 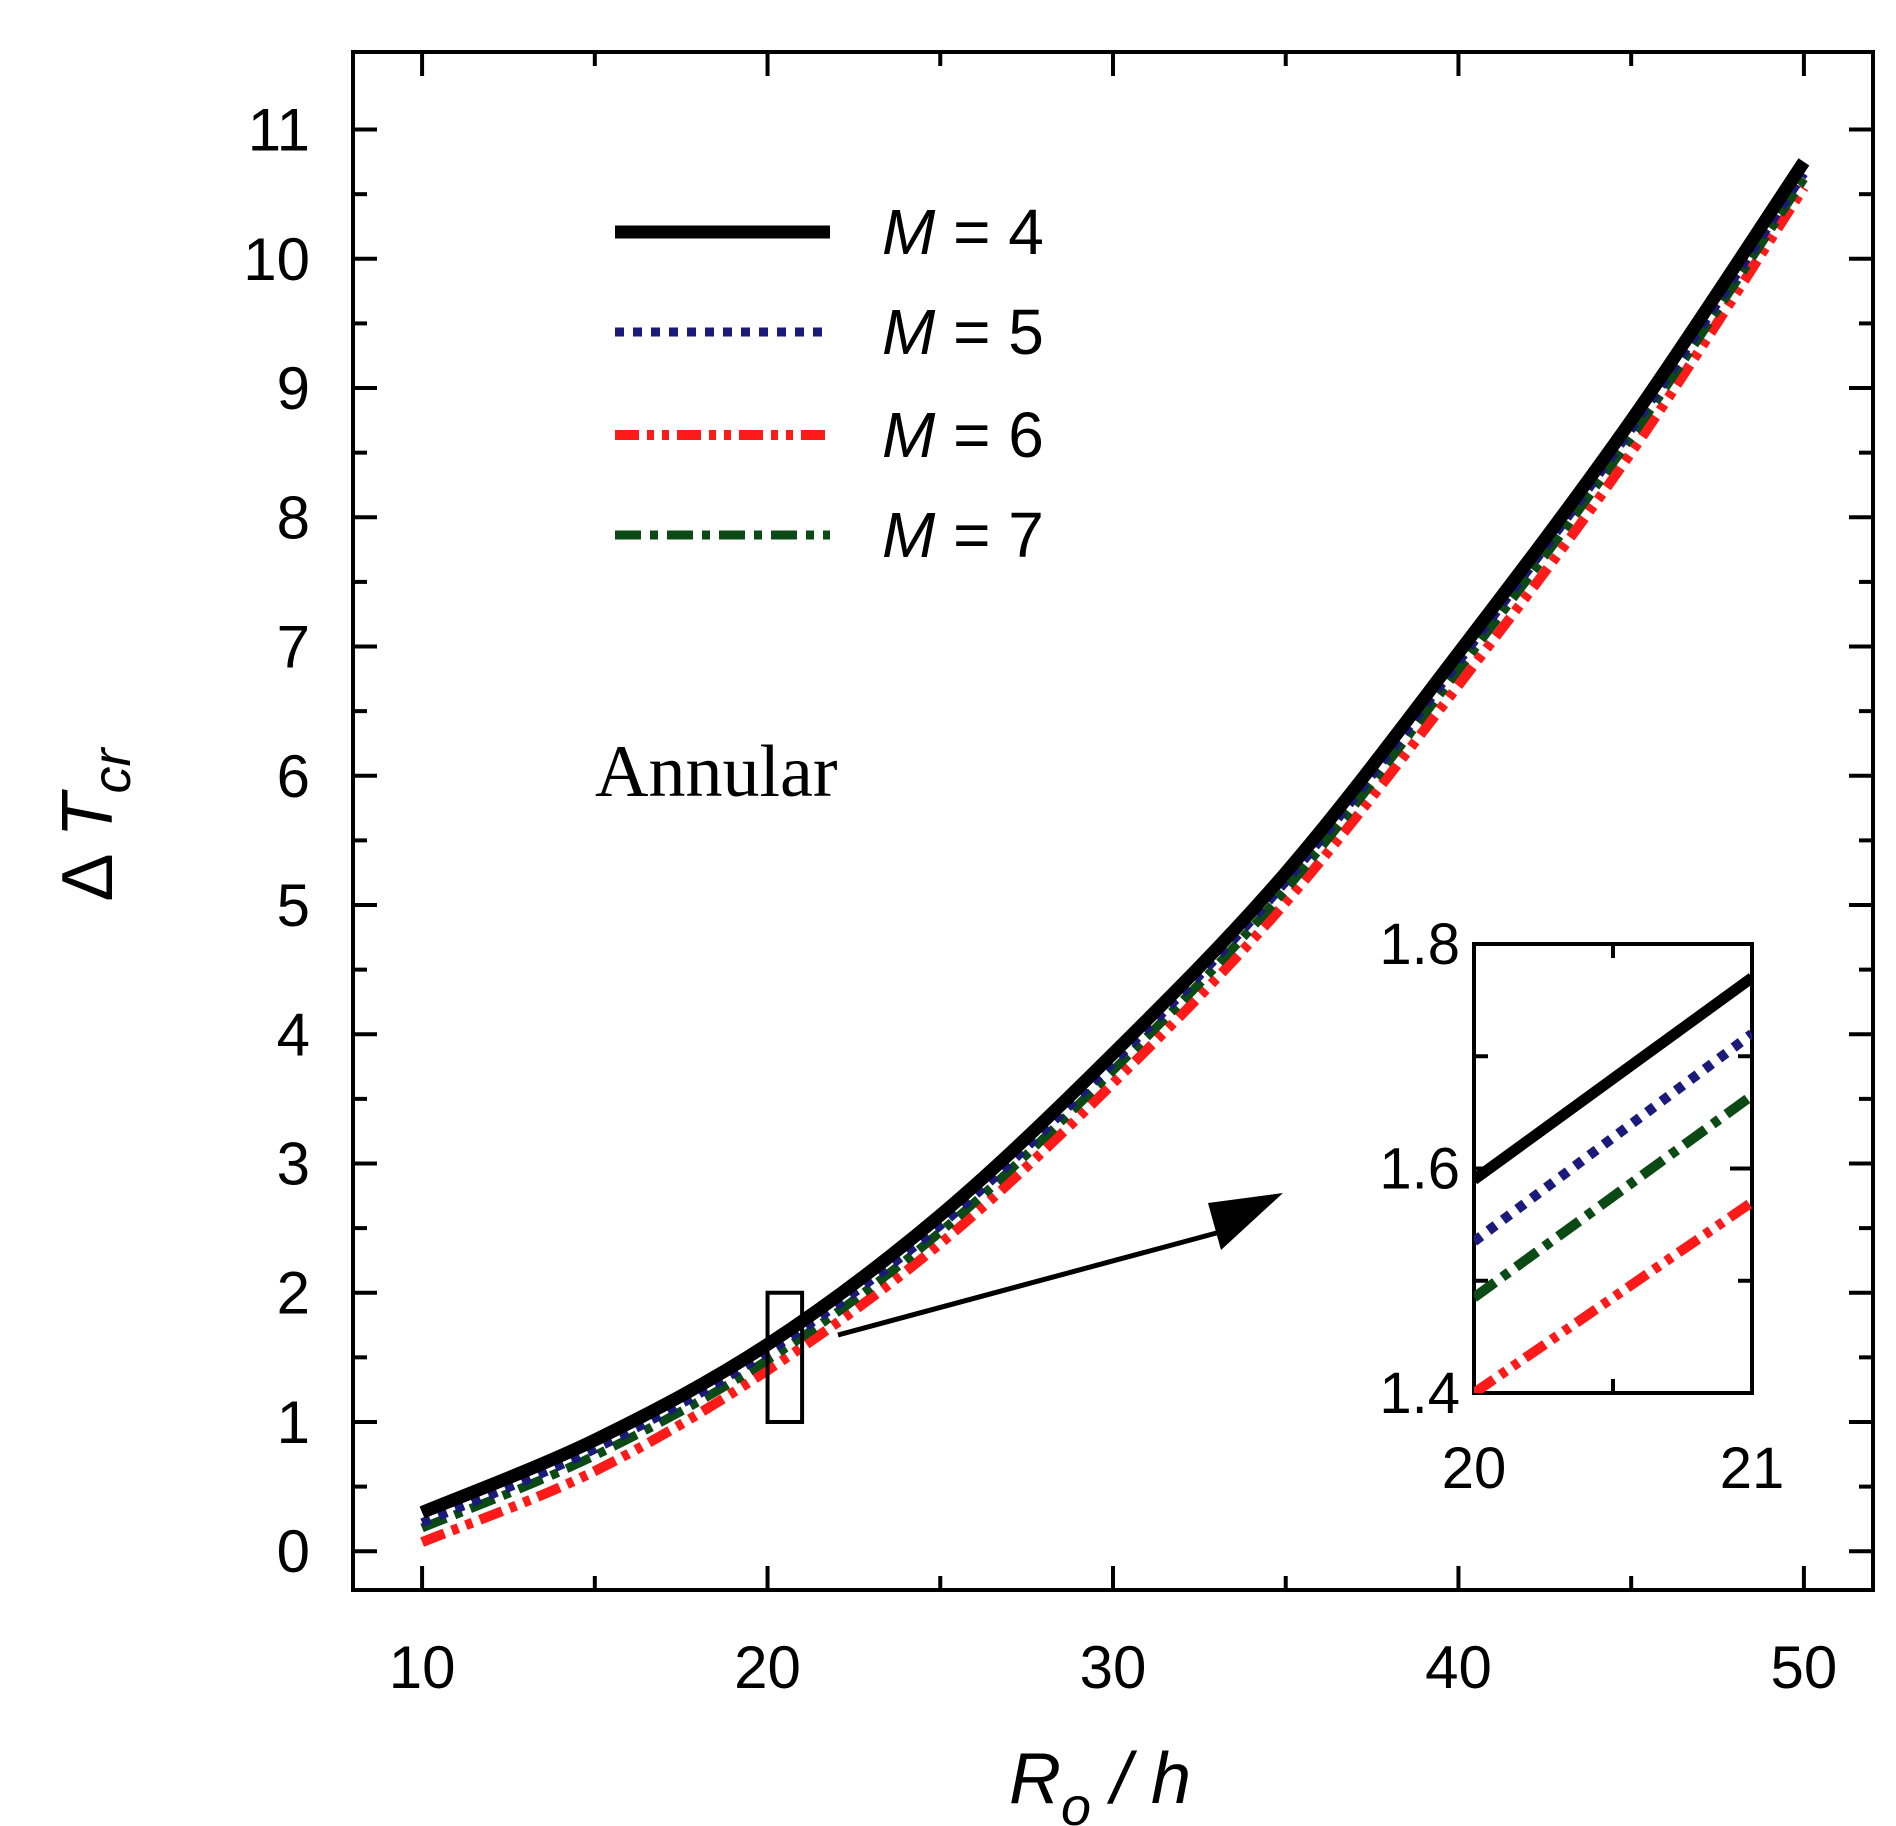 What do you see at coordinates (1419, 944) in the screenshot?
I see `inset-y-tick-label: 1.8` at bounding box center [1419, 944].